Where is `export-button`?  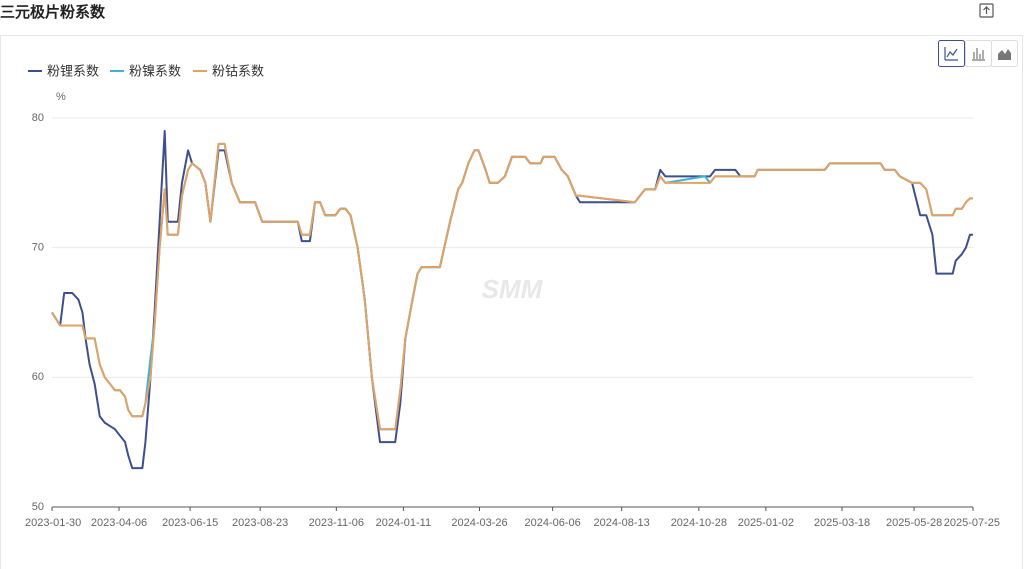 export-button is located at coordinates (986, 10).